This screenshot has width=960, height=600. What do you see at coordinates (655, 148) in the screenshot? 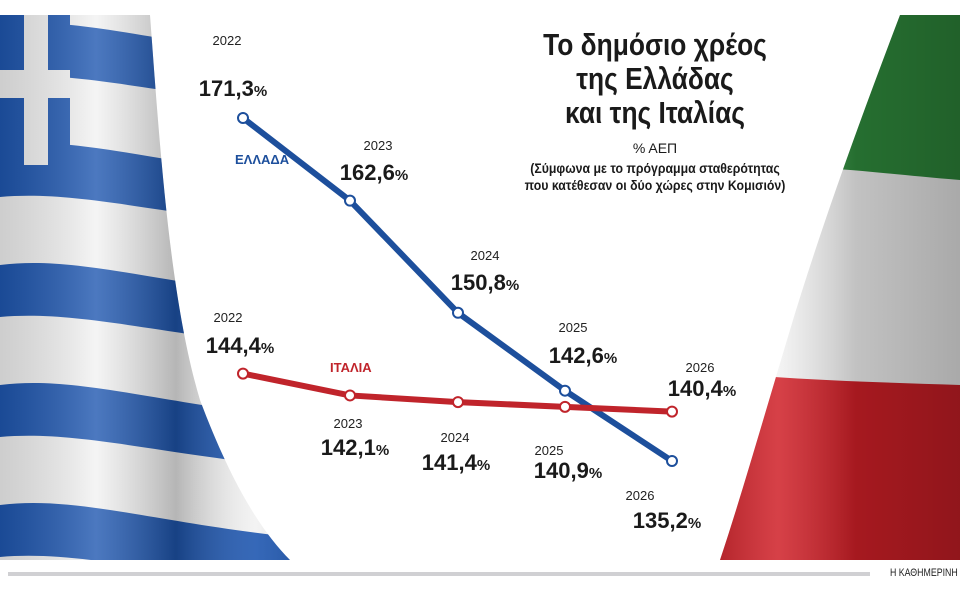
I see `unit-label: % ΑΕΠ` at bounding box center [655, 148].